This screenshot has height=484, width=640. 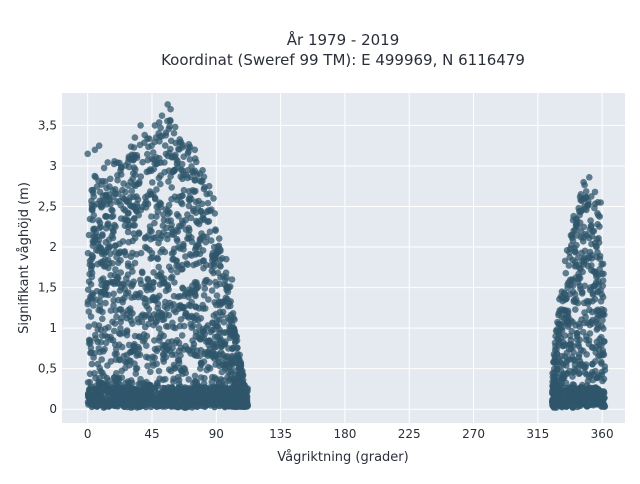 What do you see at coordinates (47, 369) in the screenshot?
I see `y-tick-label: 0,5` at bounding box center [47, 369].